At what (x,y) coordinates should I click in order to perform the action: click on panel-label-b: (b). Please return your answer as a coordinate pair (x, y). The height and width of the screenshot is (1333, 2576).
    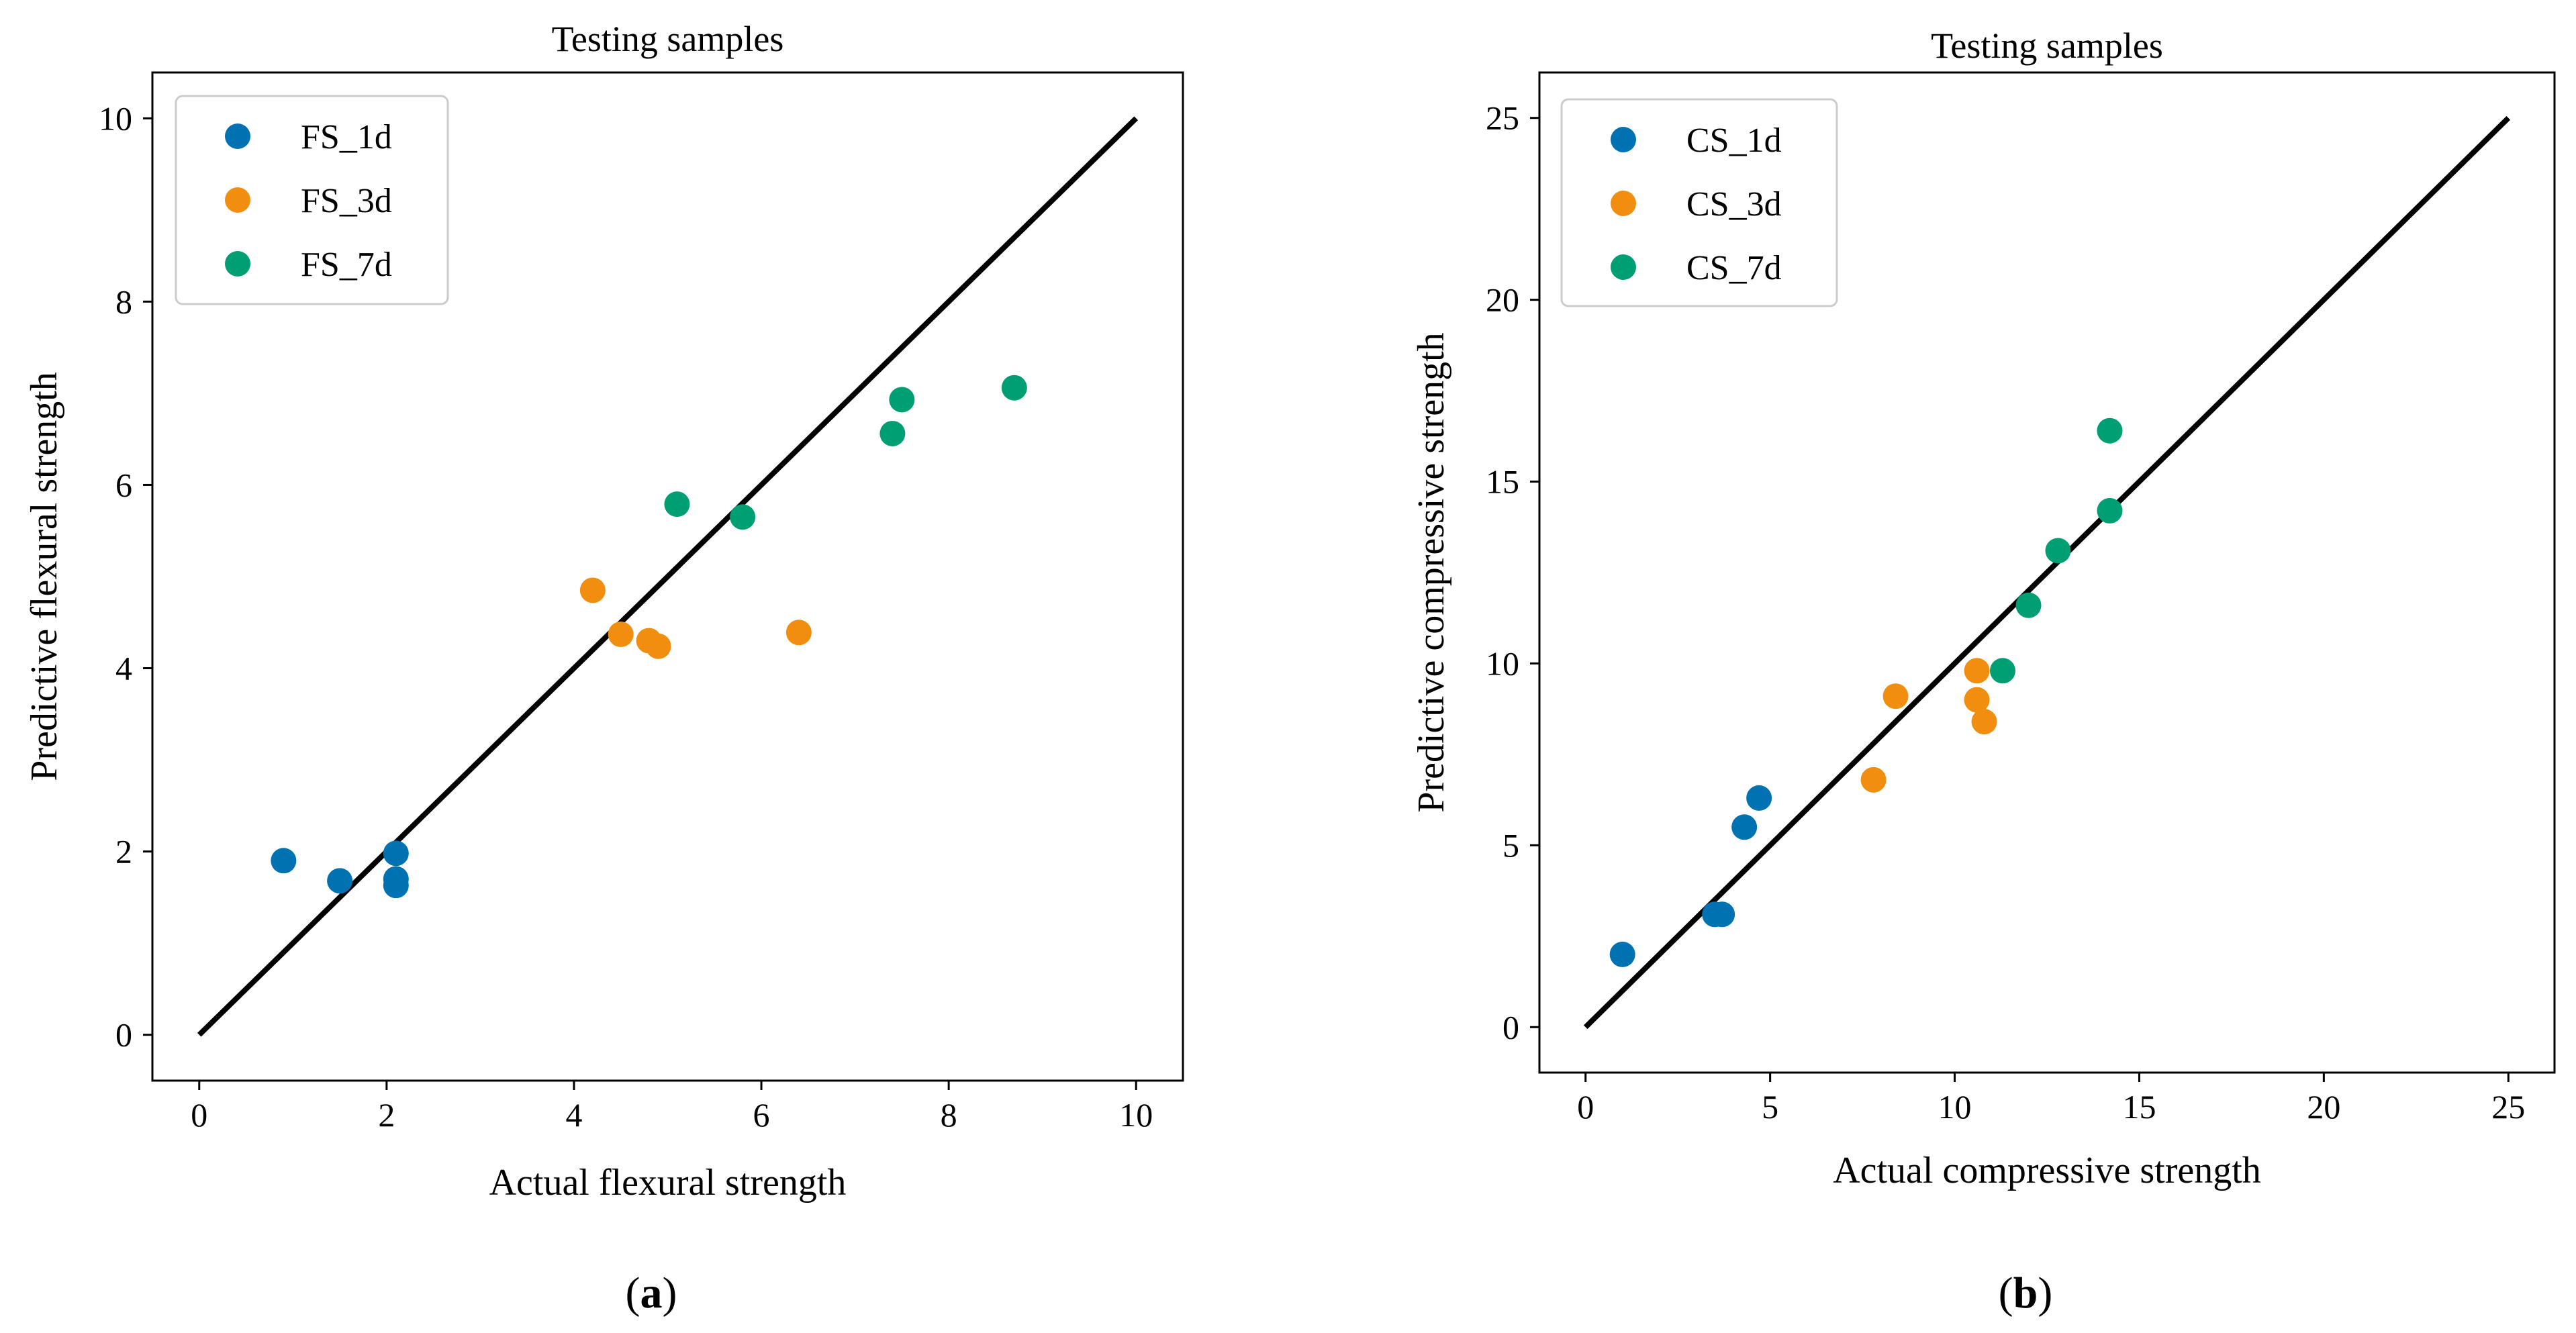
    Looking at the image, I should click on (2026, 1293).